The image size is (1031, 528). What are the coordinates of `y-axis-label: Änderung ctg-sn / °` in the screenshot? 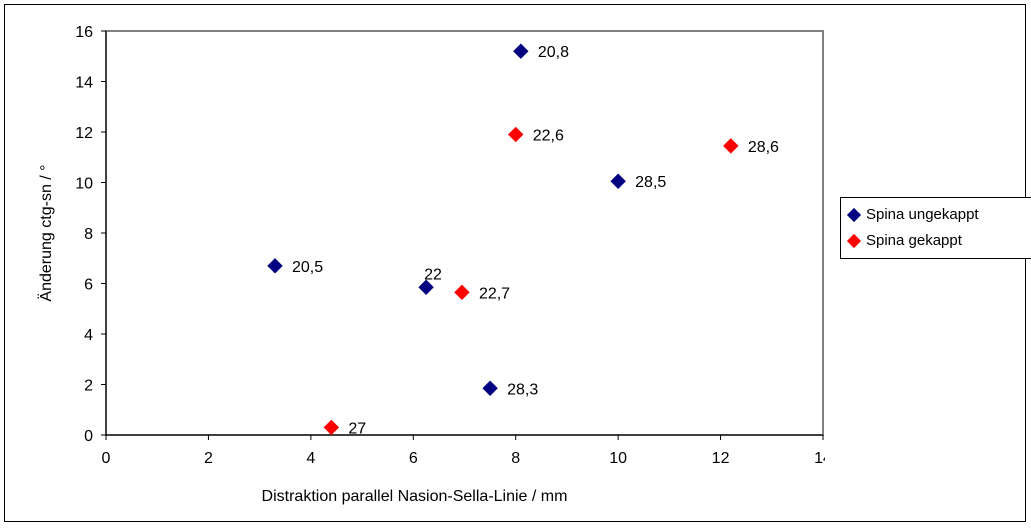 It's located at (46, 232).